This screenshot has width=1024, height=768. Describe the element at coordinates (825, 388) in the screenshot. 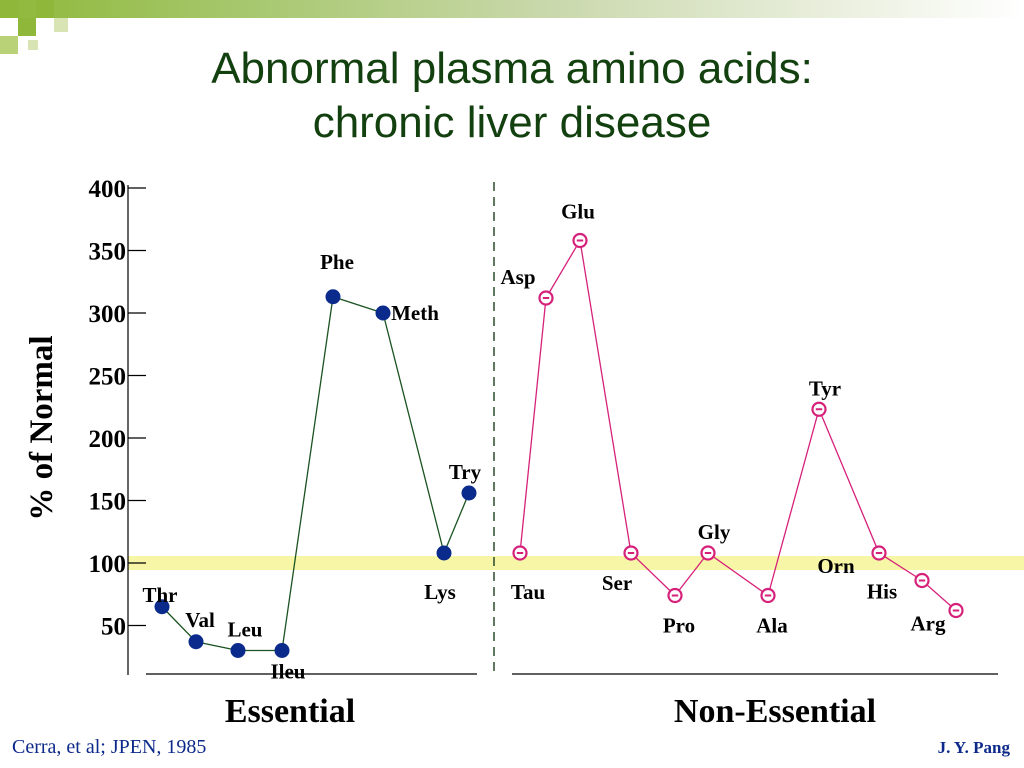

I see `point-label-tyr: Tyr` at that location.